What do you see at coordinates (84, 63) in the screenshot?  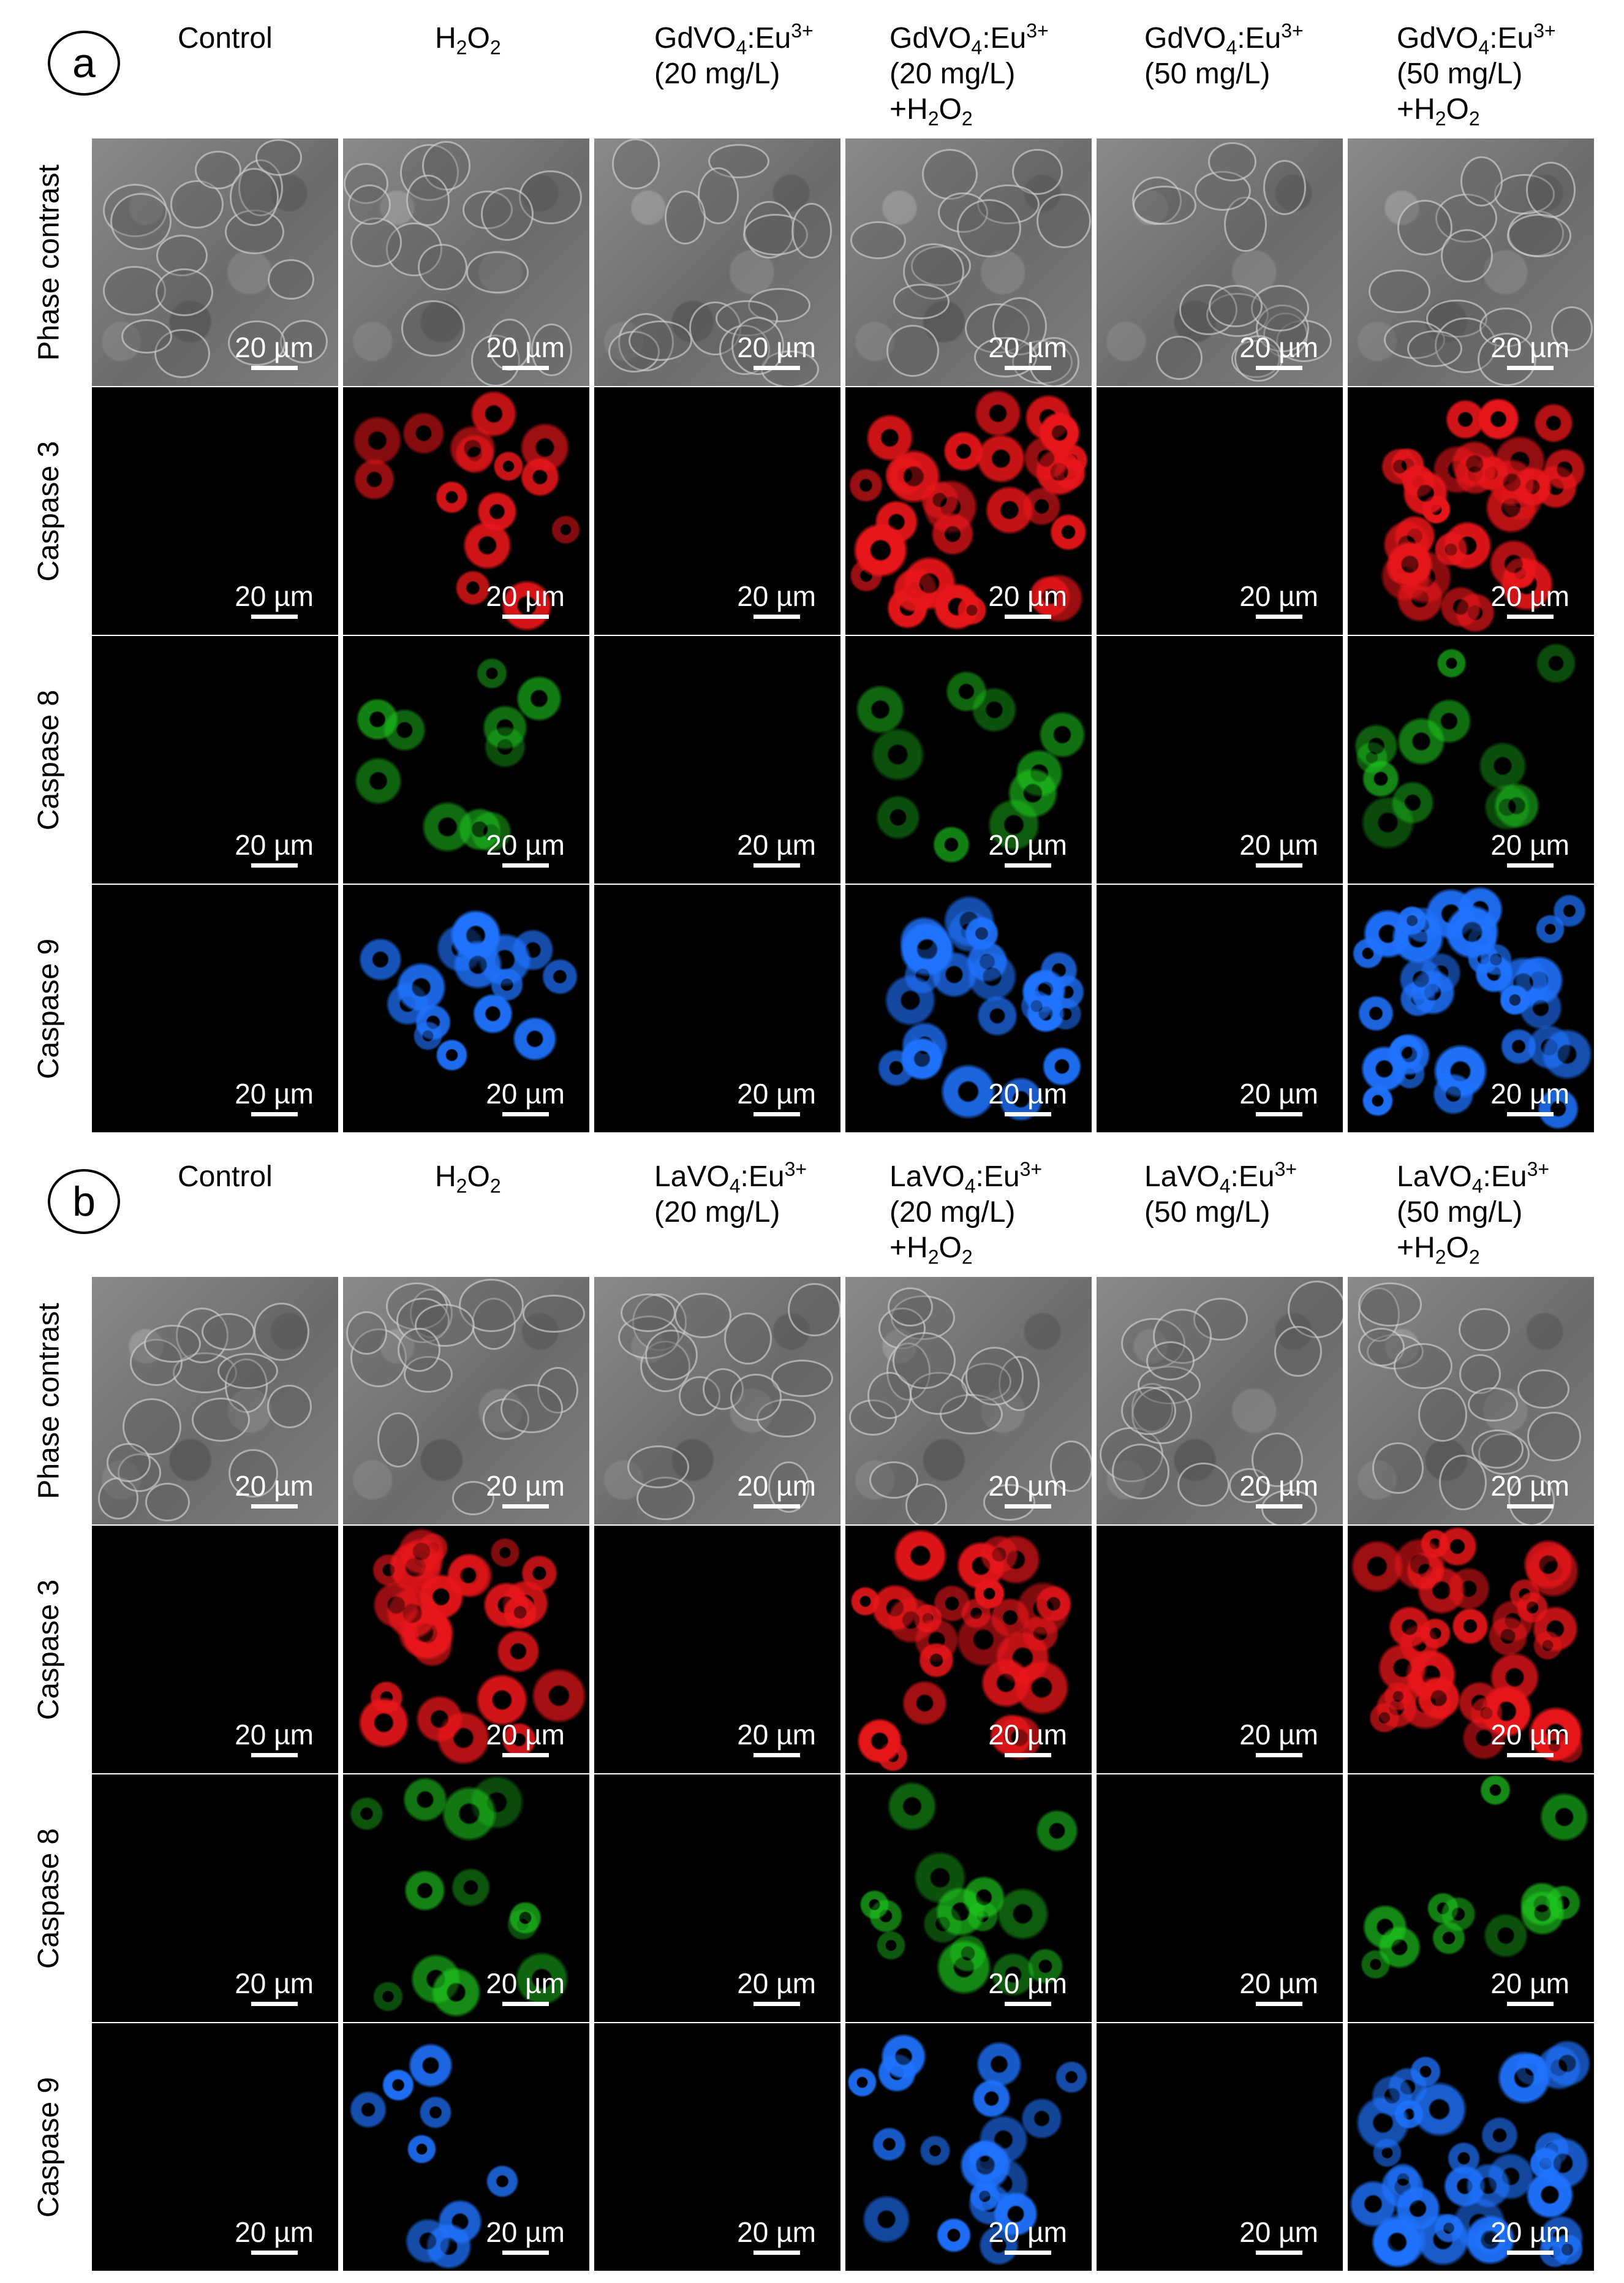 I see `panel-label: a` at bounding box center [84, 63].